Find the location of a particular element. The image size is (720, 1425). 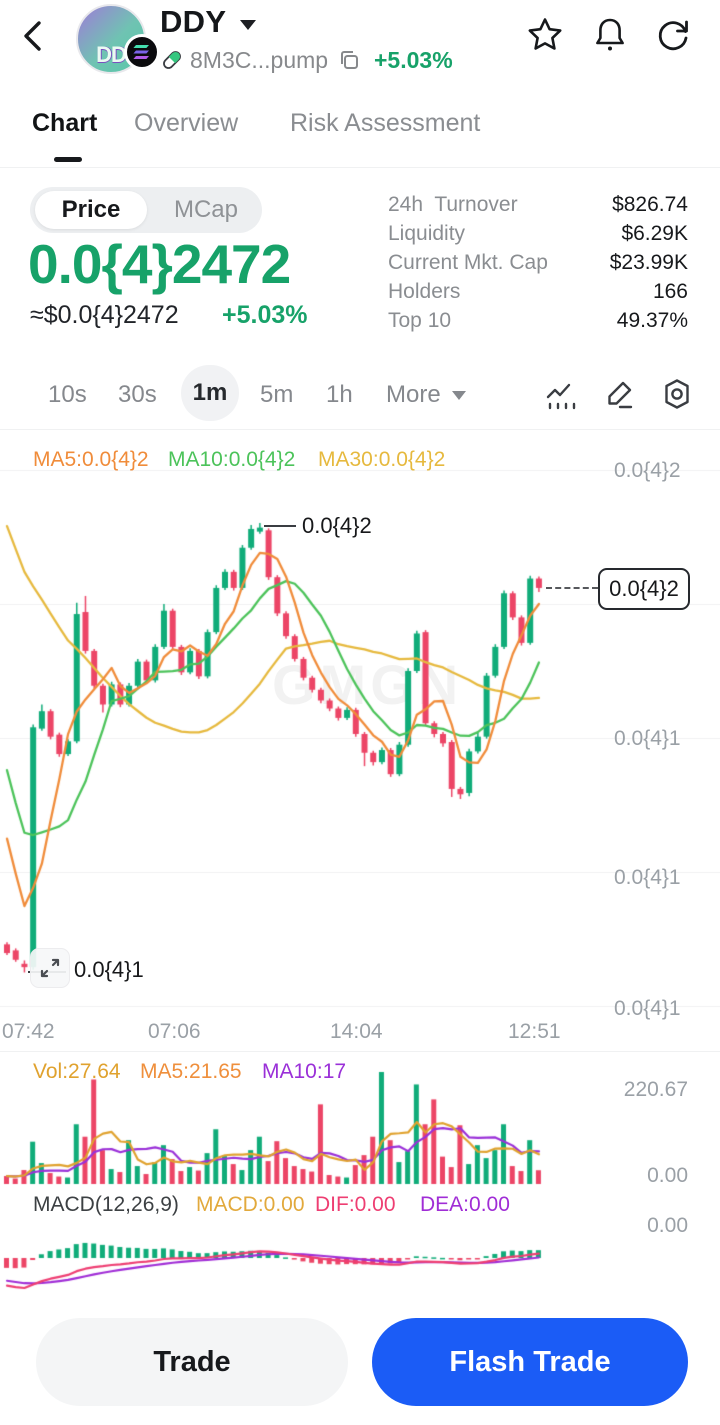

stat-row: 24h Turnover $826.74 is located at coordinates (538, 207).